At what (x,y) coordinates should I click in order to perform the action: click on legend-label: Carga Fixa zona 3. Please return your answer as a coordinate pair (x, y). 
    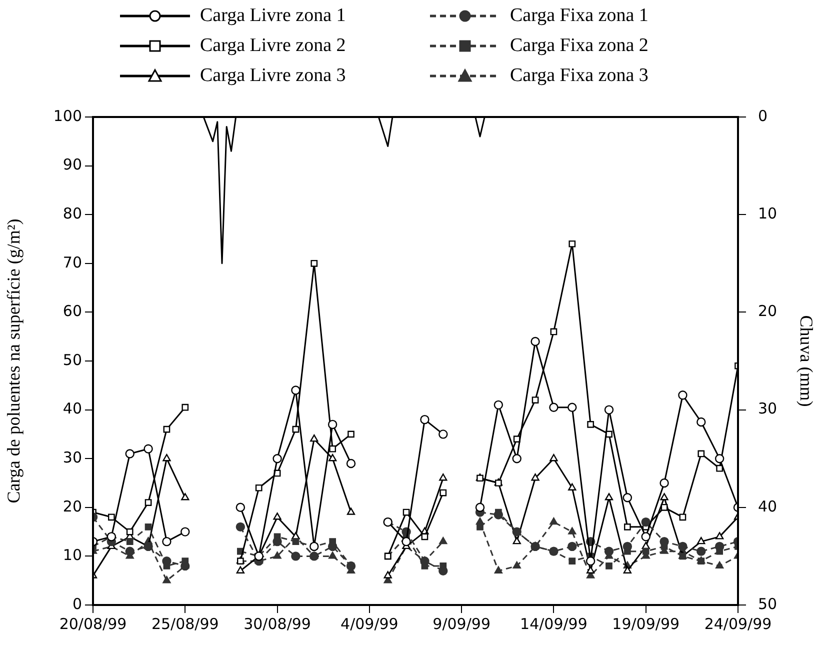
    Looking at the image, I should click on (579, 76).